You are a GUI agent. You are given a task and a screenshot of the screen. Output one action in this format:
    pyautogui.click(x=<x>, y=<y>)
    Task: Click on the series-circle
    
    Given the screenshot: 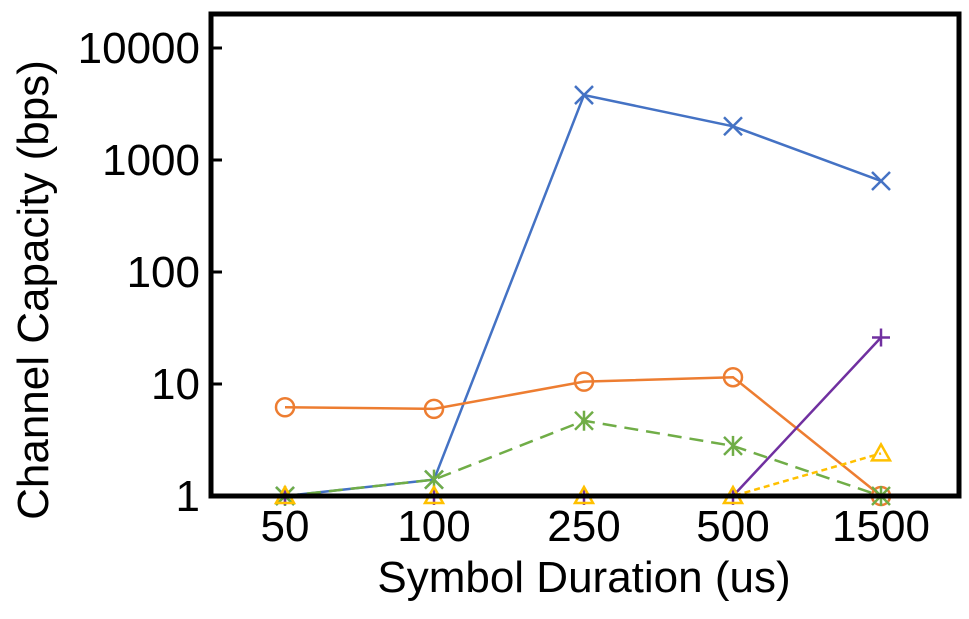 What is the action you would take?
    pyautogui.click(x=583, y=436)
    